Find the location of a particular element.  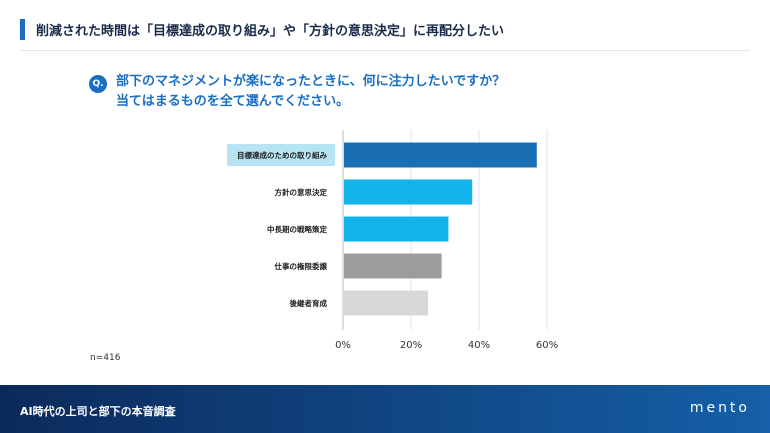

category-label: 中長期の戦略策定 is located at coordinates (297, 229).